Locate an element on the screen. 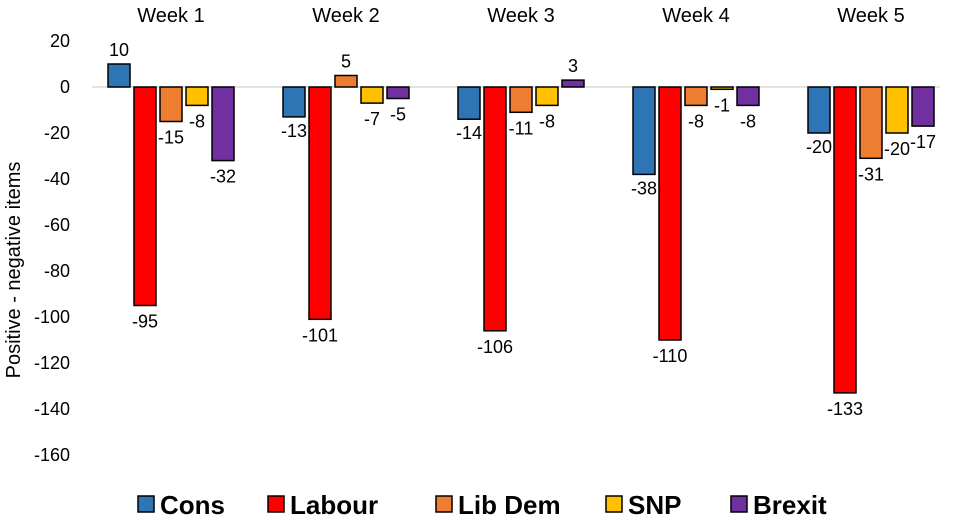 Image resolution: width=960 pixels, height=520 pixels. y-tick-label: -80 is located at coordinates (57, 271).